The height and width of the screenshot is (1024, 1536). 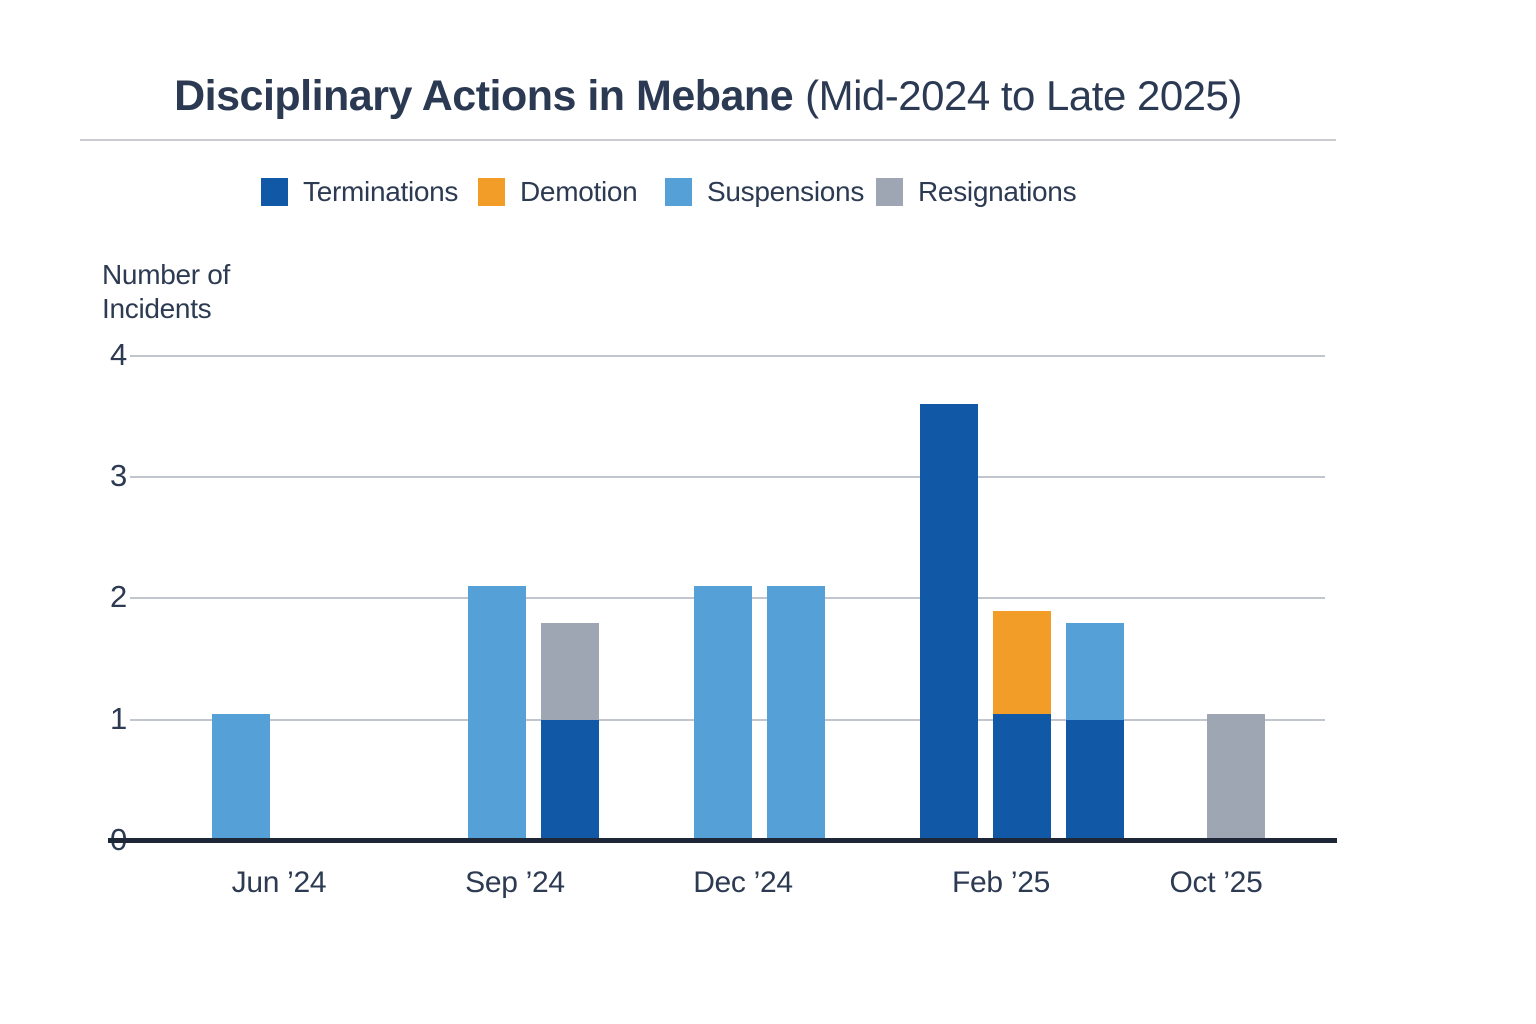 What do you see at coordinates (118, 354) in the screenshot?
I see `y-tick-label-4: 4` at bounding box center [118, 354].